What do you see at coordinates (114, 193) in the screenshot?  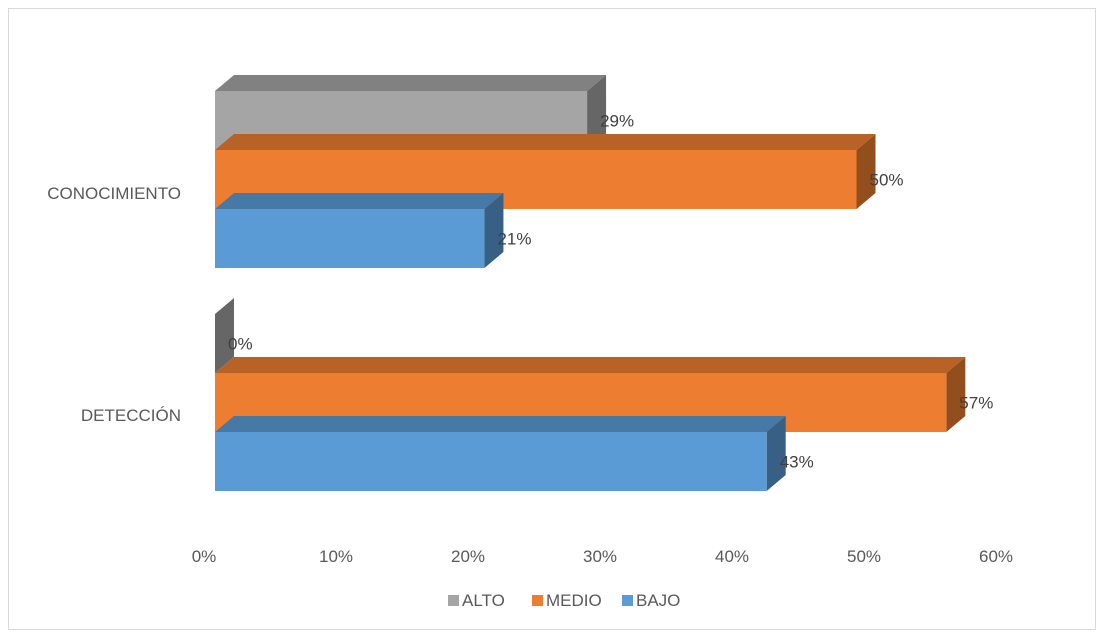 I see `category-label-0: CONOCIMIENTO` at bounding box center [114, 193].